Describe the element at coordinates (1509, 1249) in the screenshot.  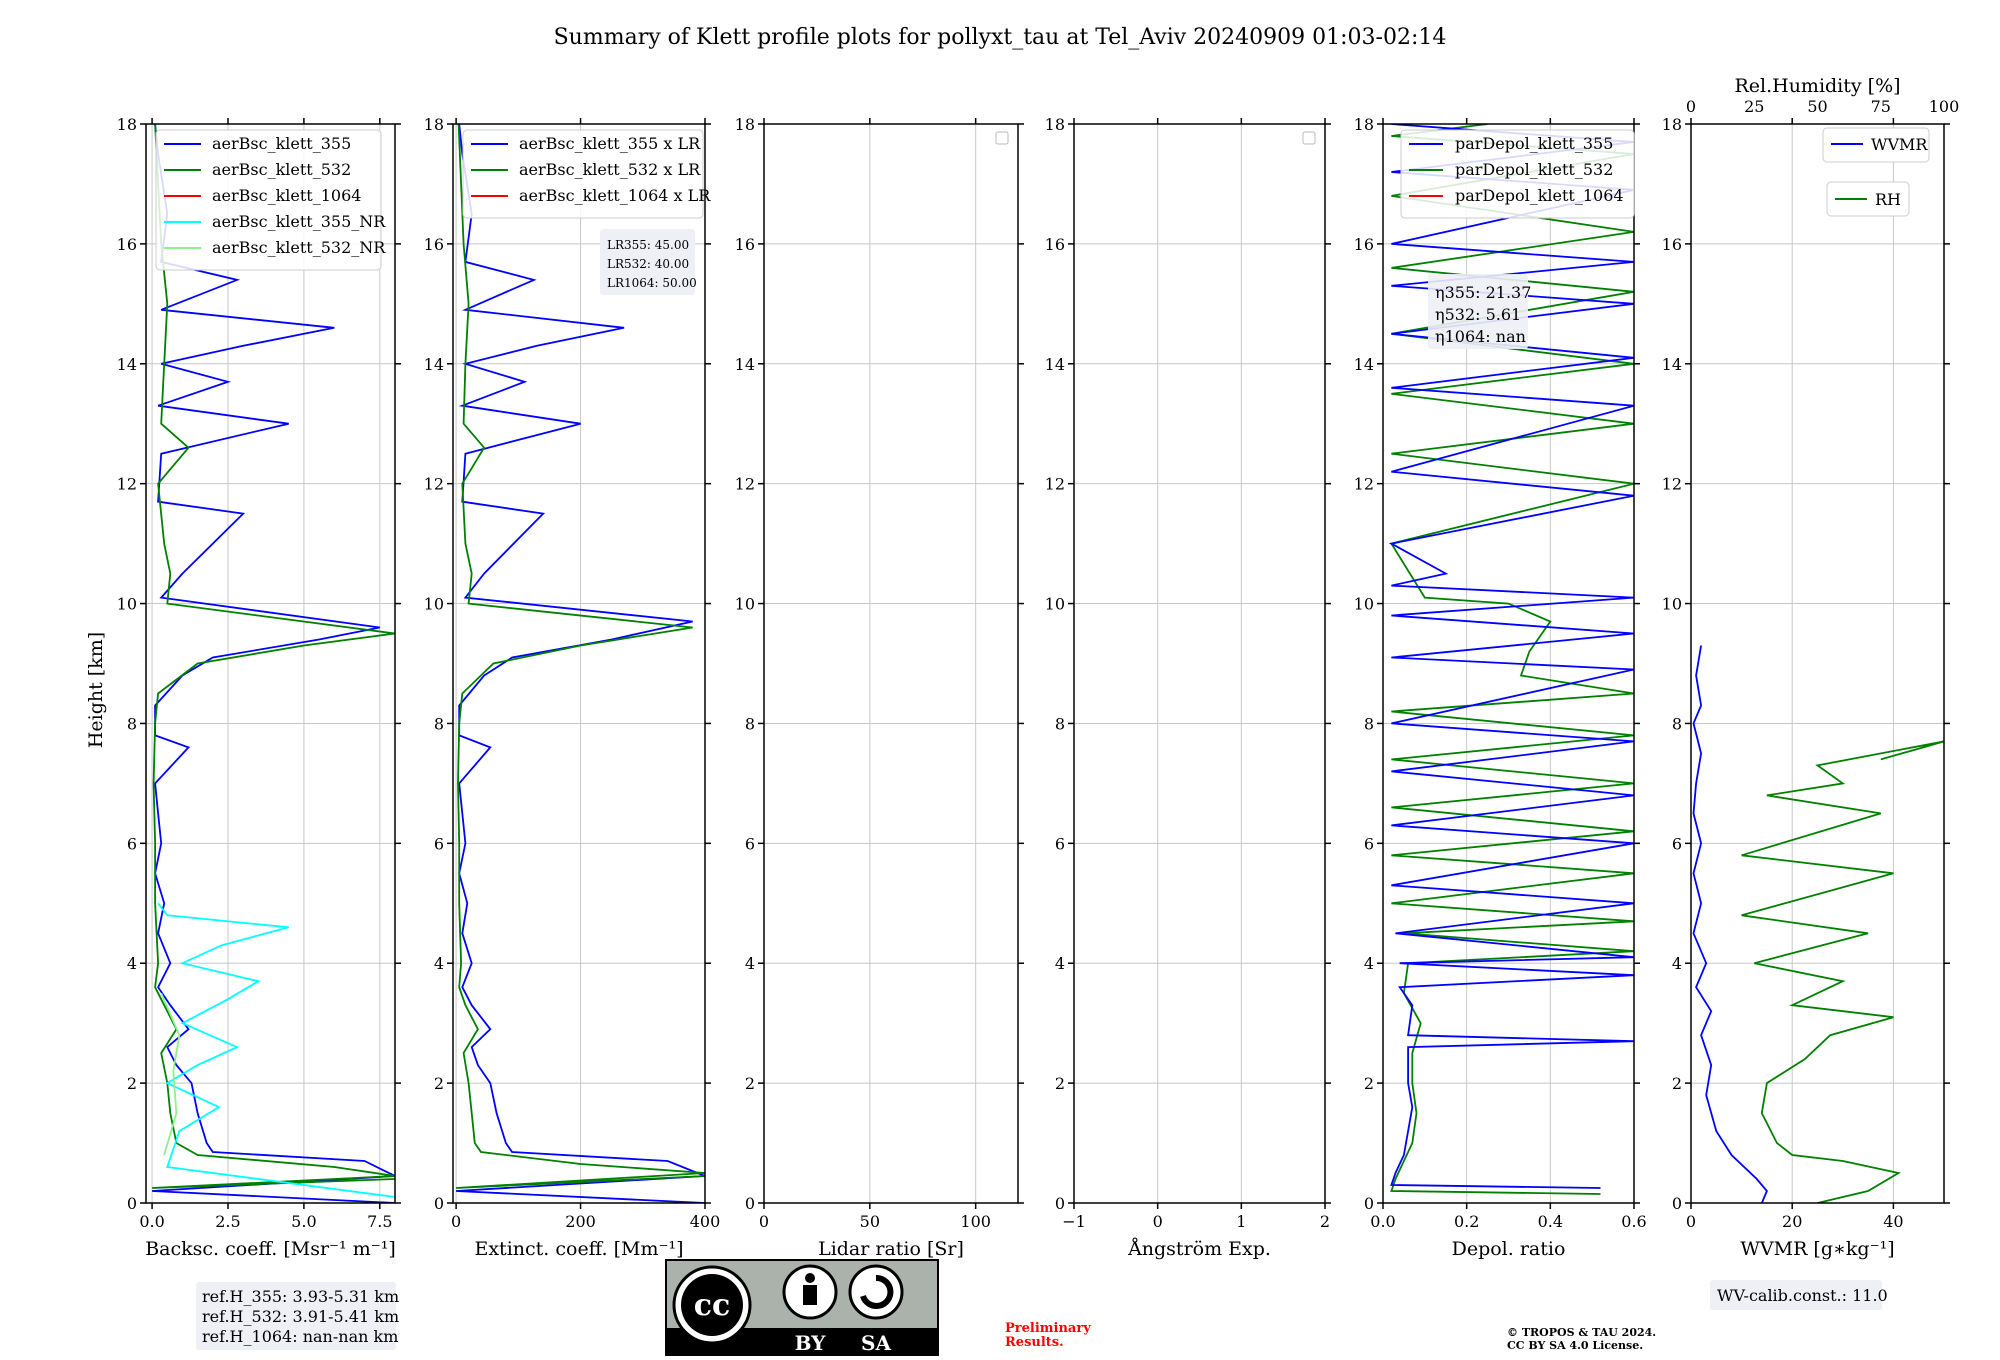
I see `x-axis-label: Depol. ratio` at that location.